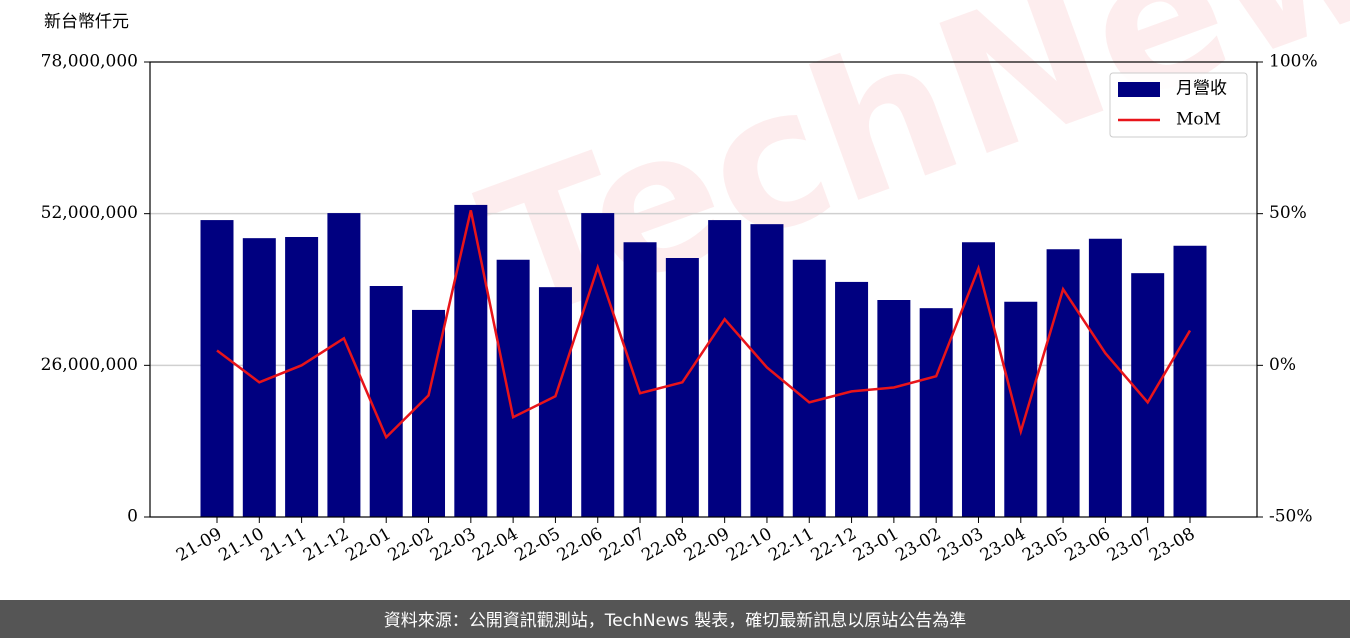 The height and width of the screenshot is (642, 1350). What do you see at coordinates (1282, 365) in the screenshot?
I see `y2-tick-label: 0%` at bounding box center [1282, 365].